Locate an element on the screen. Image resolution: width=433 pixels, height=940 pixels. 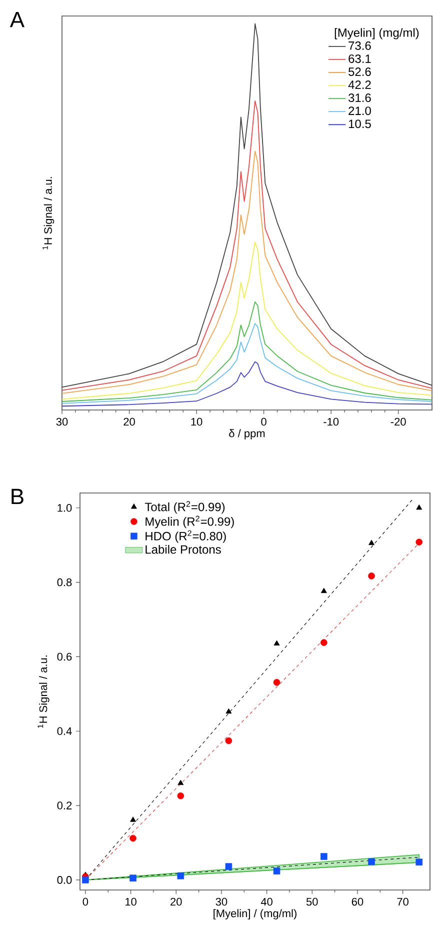
legend-title: [Myelin] (mg/ml) is located at coordinates (376, 34).